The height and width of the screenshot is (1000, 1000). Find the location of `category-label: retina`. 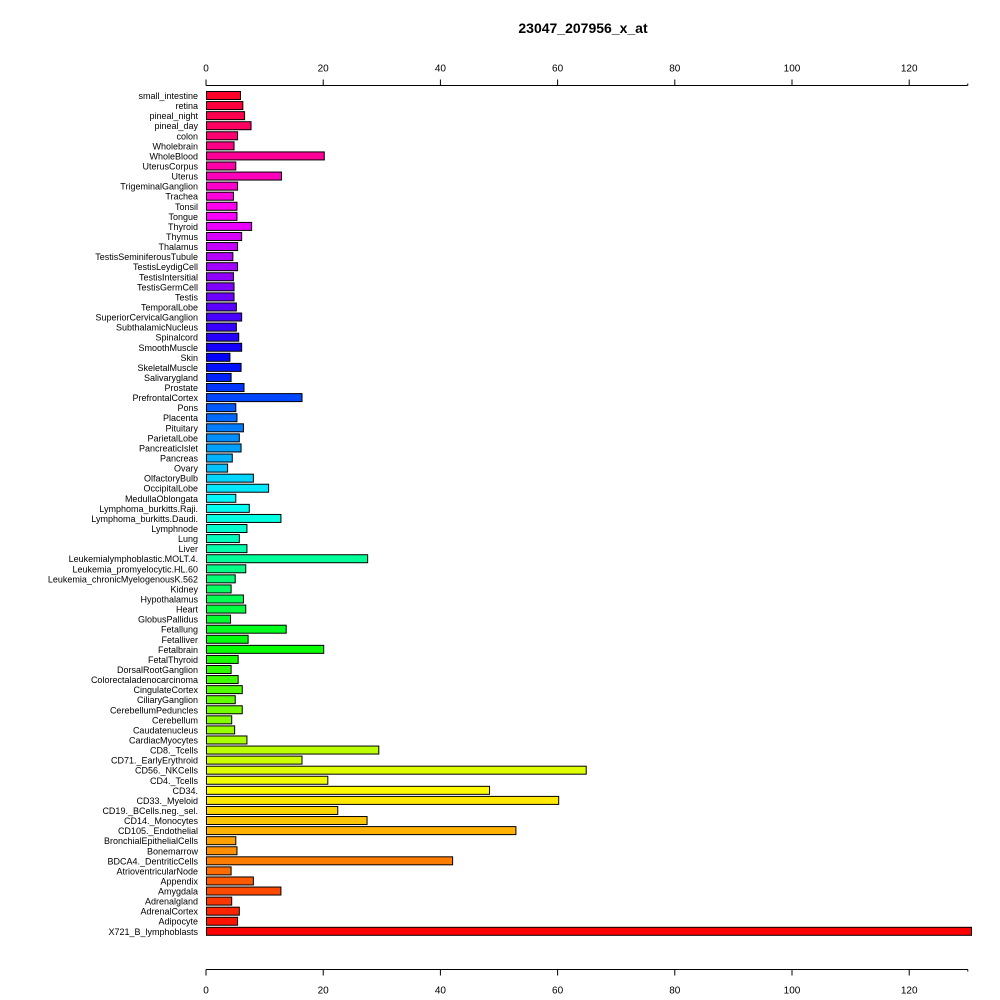

category-label: retina is located at coordinates (186, 106).